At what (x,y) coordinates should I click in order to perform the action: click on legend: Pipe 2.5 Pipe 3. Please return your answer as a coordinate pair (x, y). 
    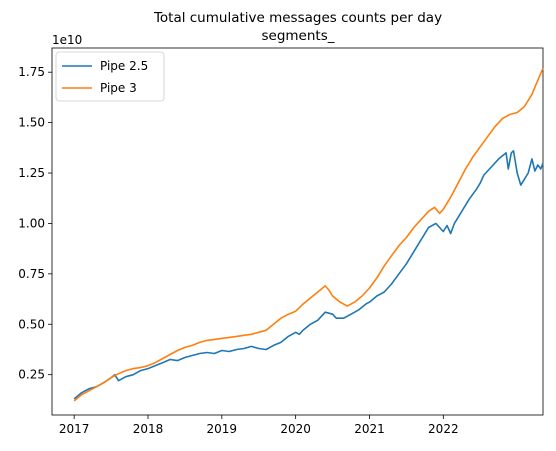
    Looking at the image, I should click on (110, 76).